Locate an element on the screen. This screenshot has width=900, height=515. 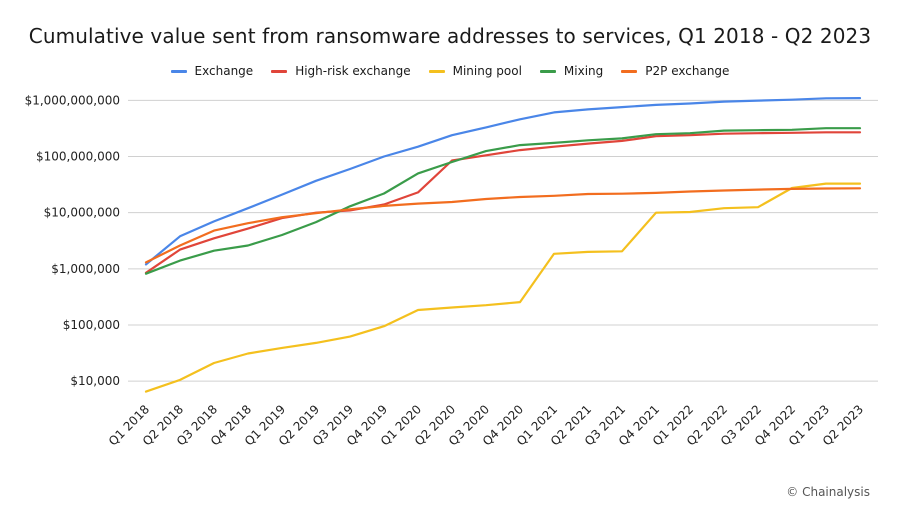
legend-label: Mining pool is located at coordinates (487, 71).